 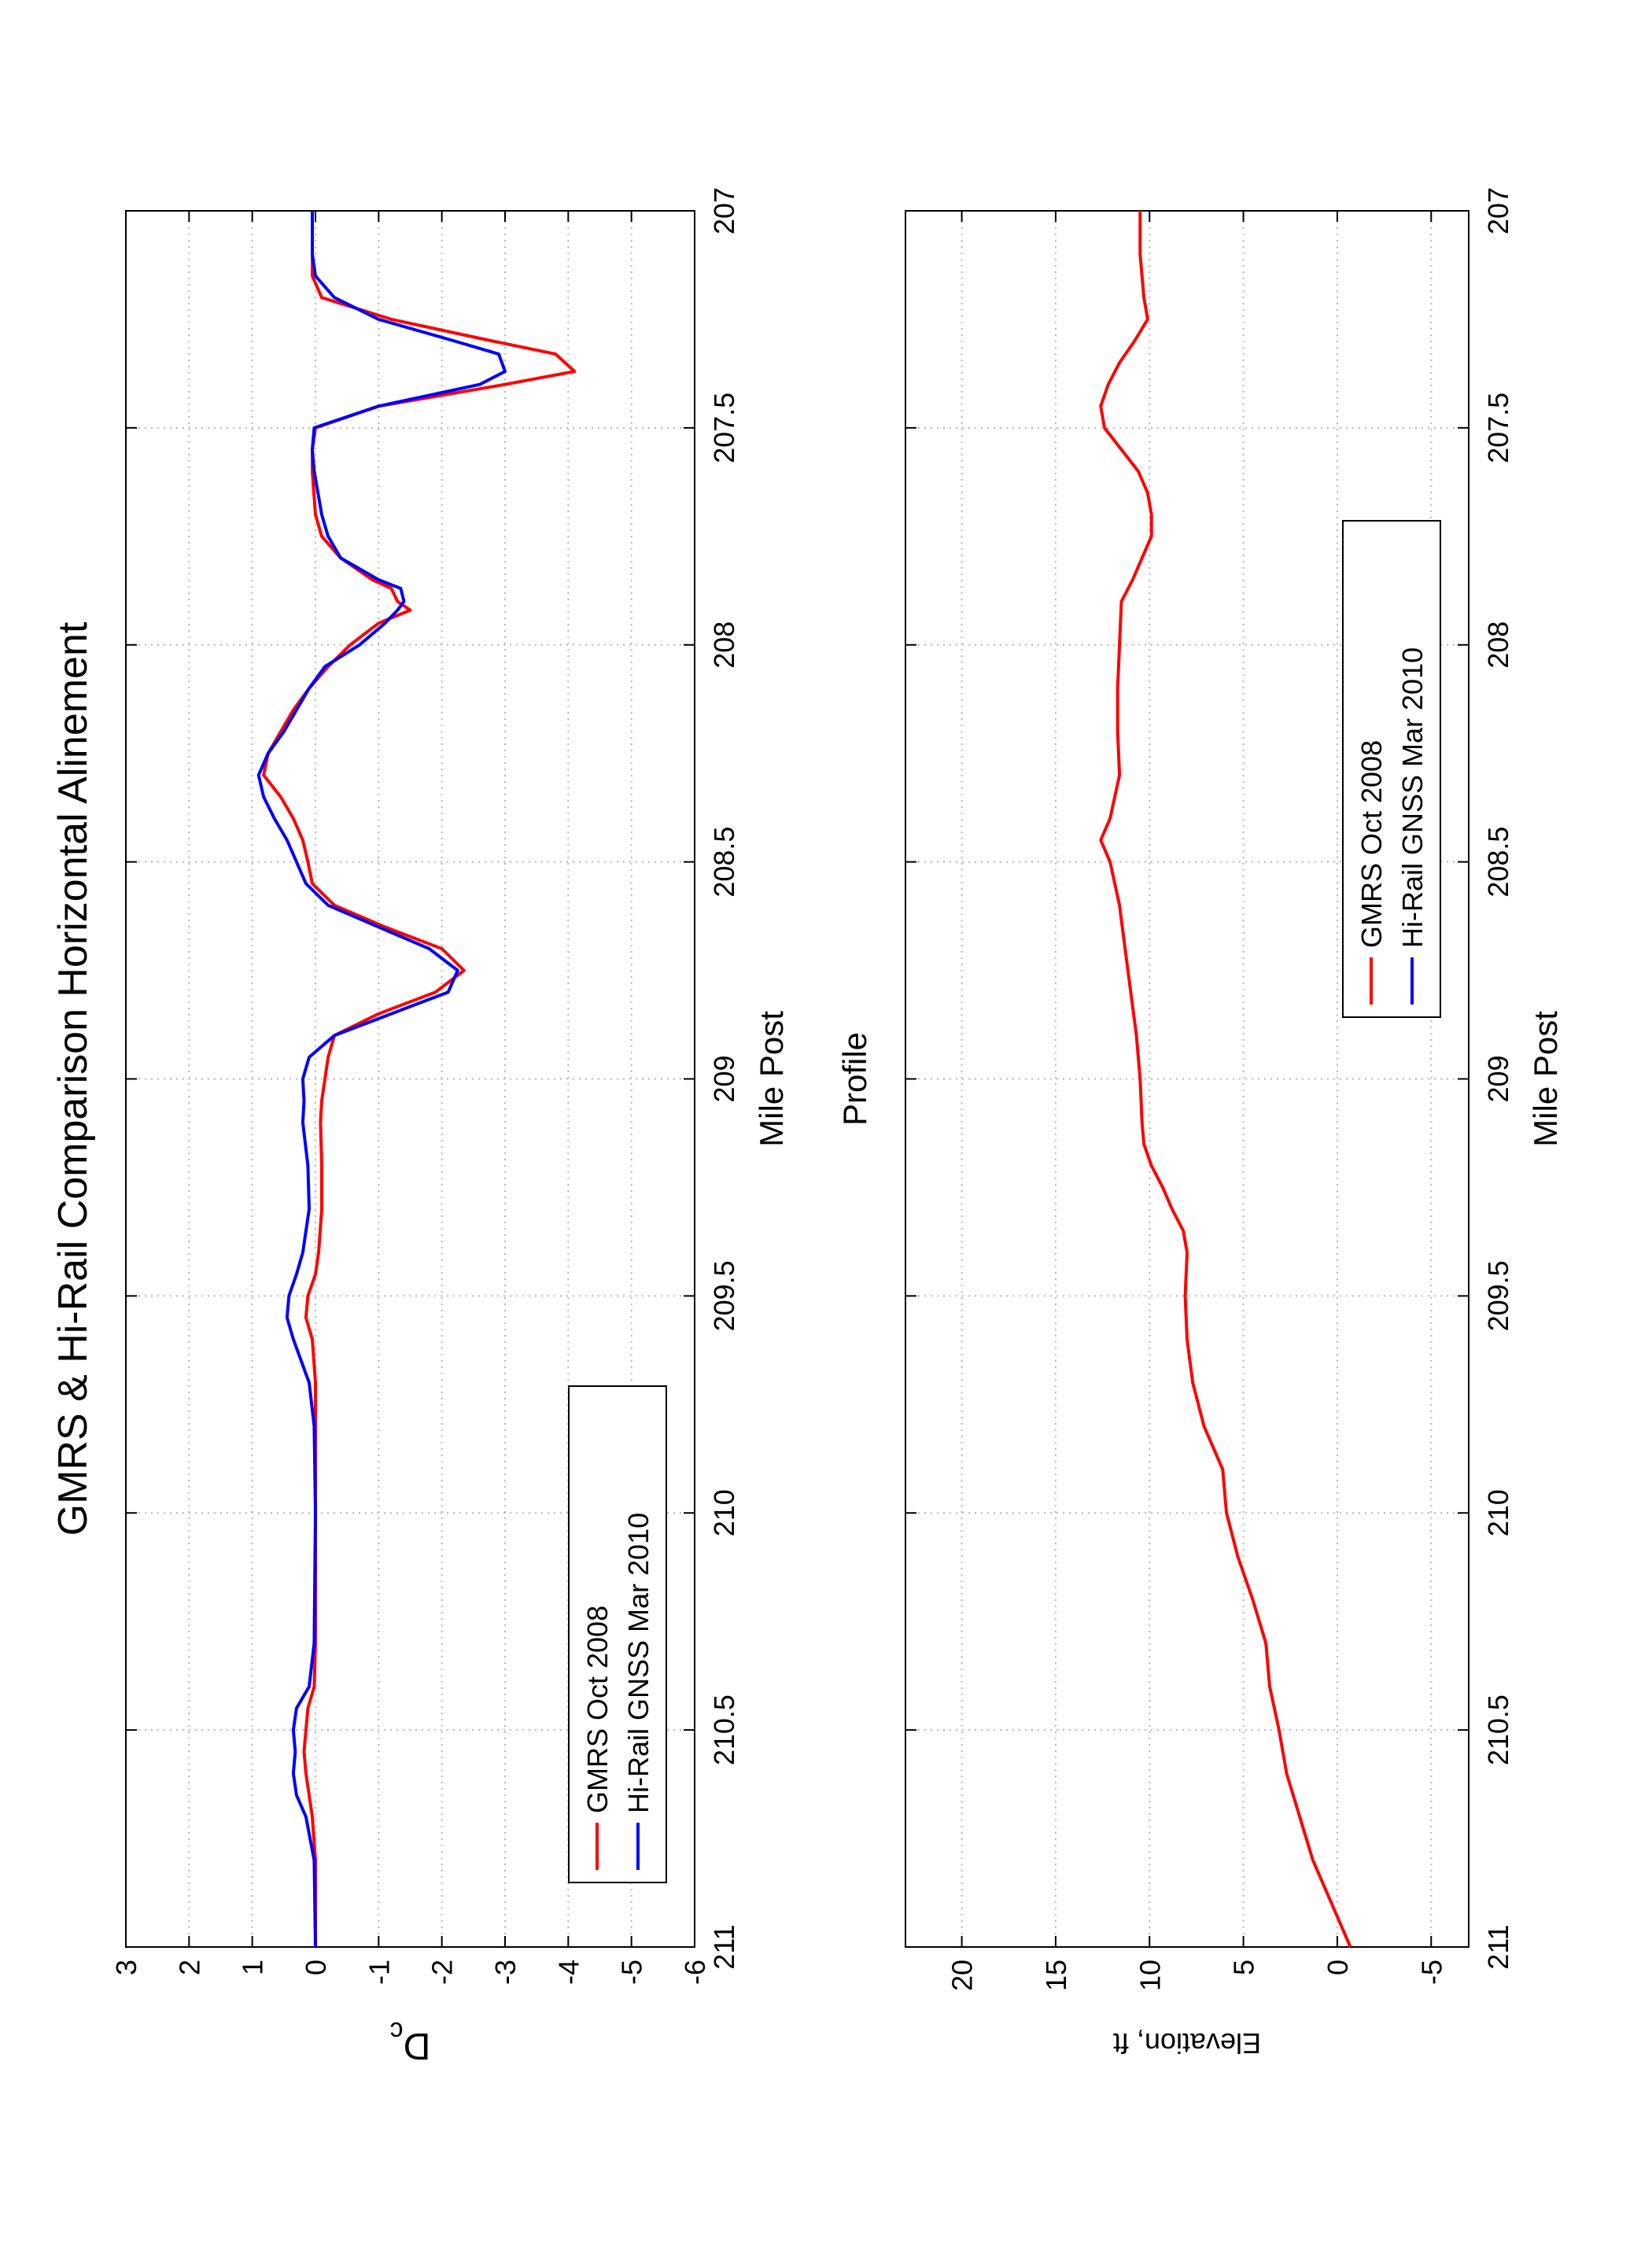 I want to click on y-axis-label: Elevation, ft, so click(x=1187, y=2043).